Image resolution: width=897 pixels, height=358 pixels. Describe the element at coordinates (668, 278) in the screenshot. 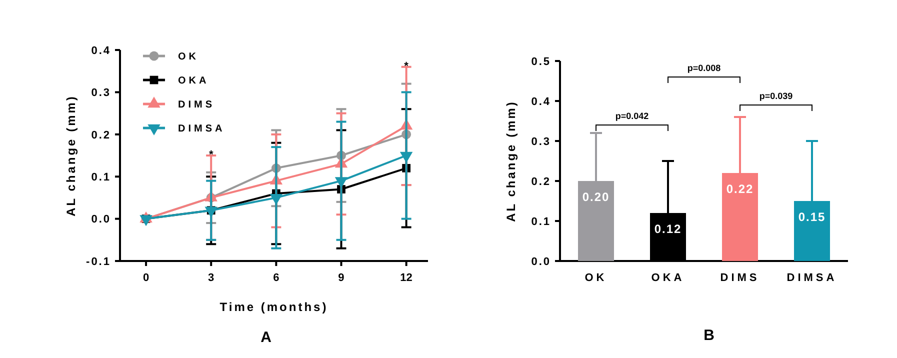

I see `x-tick-label: OKA` at that location.